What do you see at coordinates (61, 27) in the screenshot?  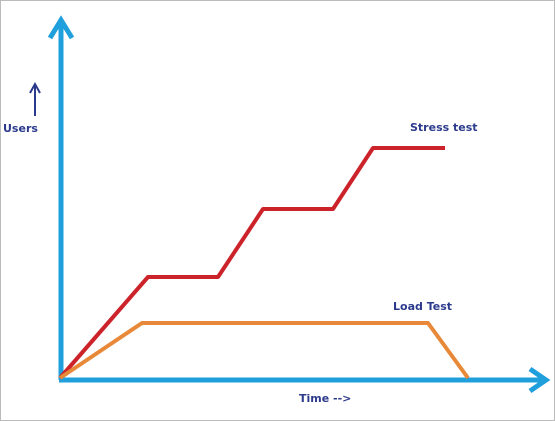 I see `y-axis-arrowhead` at bounding box center [61, 27].